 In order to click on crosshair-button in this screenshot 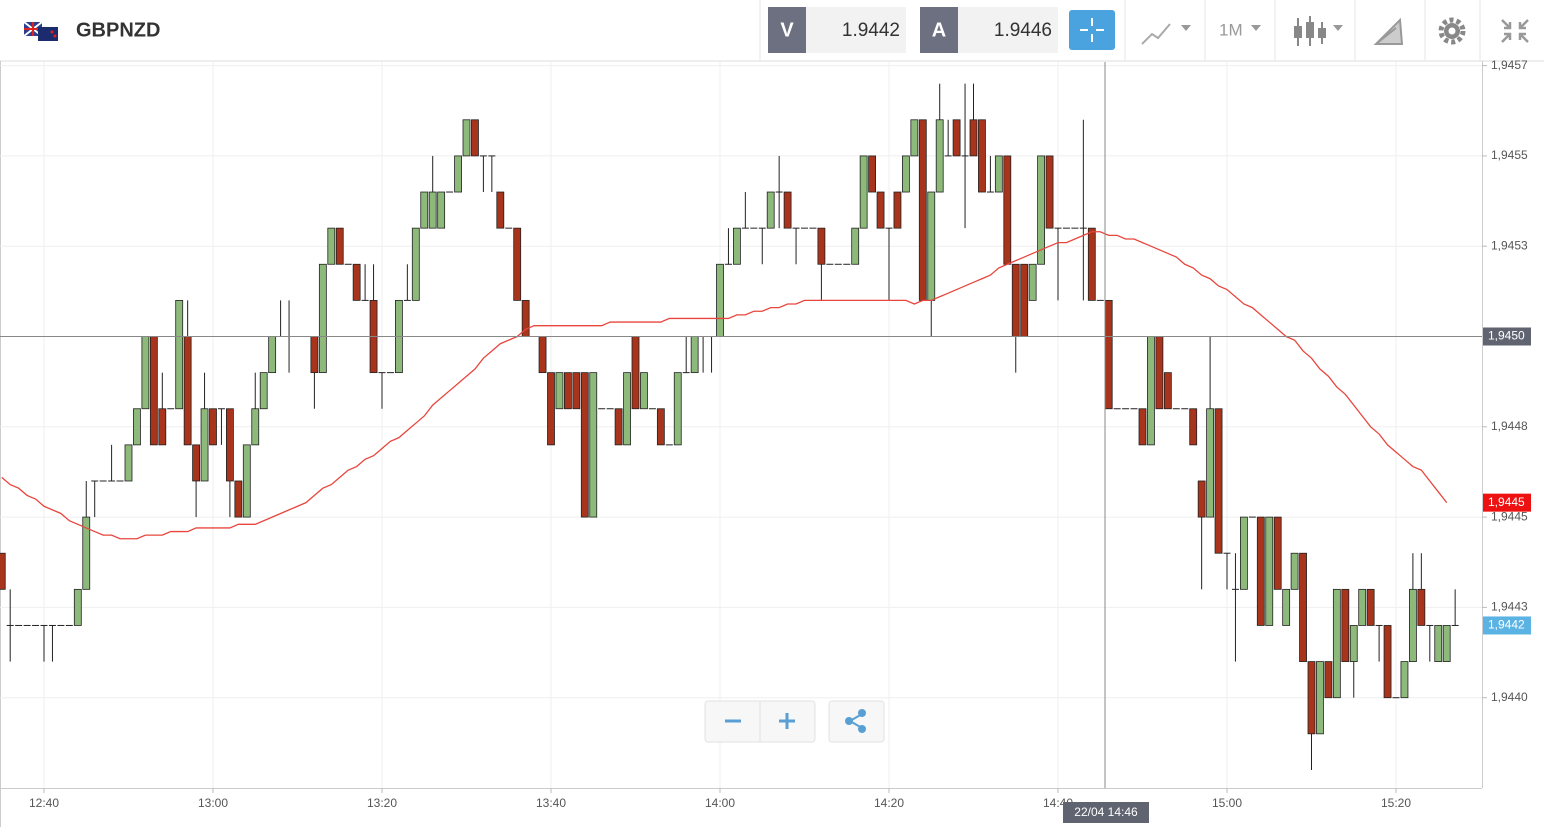, I will do `click(1092, 30)`.